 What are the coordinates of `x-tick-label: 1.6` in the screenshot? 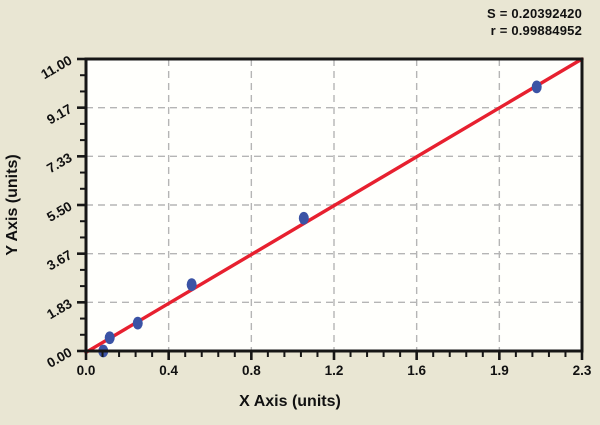 It's located at (416, 370).